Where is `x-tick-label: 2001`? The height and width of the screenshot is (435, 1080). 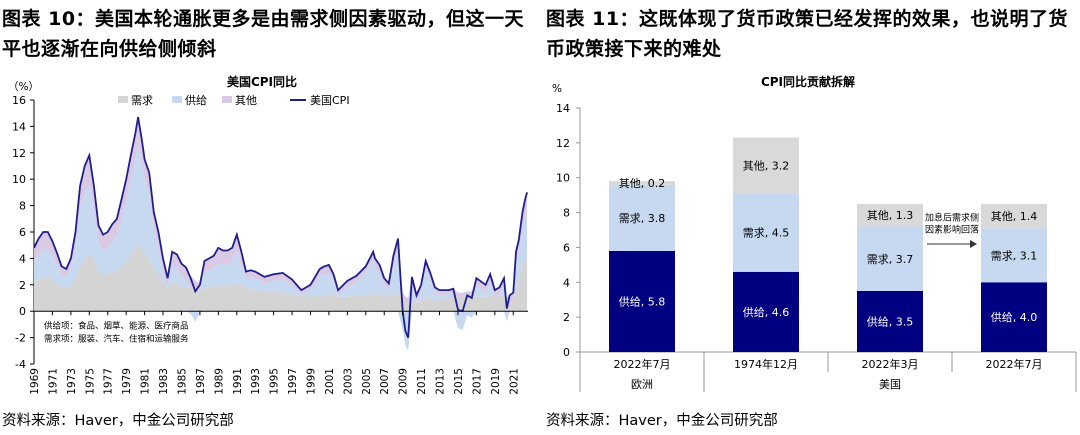
x-tick-label: 2001 is located at coordinates (330, 381).